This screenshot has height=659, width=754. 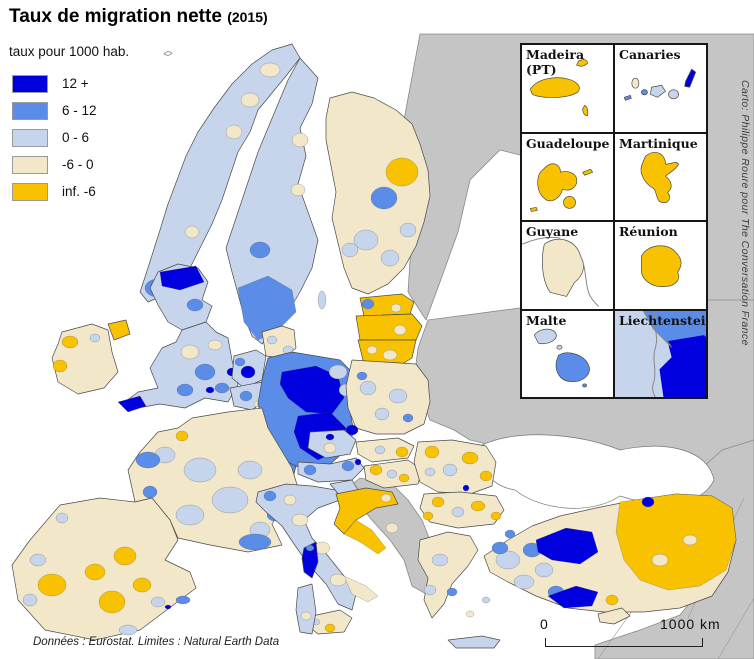 I want to click on reunion-map, so click(x=661, y=266).